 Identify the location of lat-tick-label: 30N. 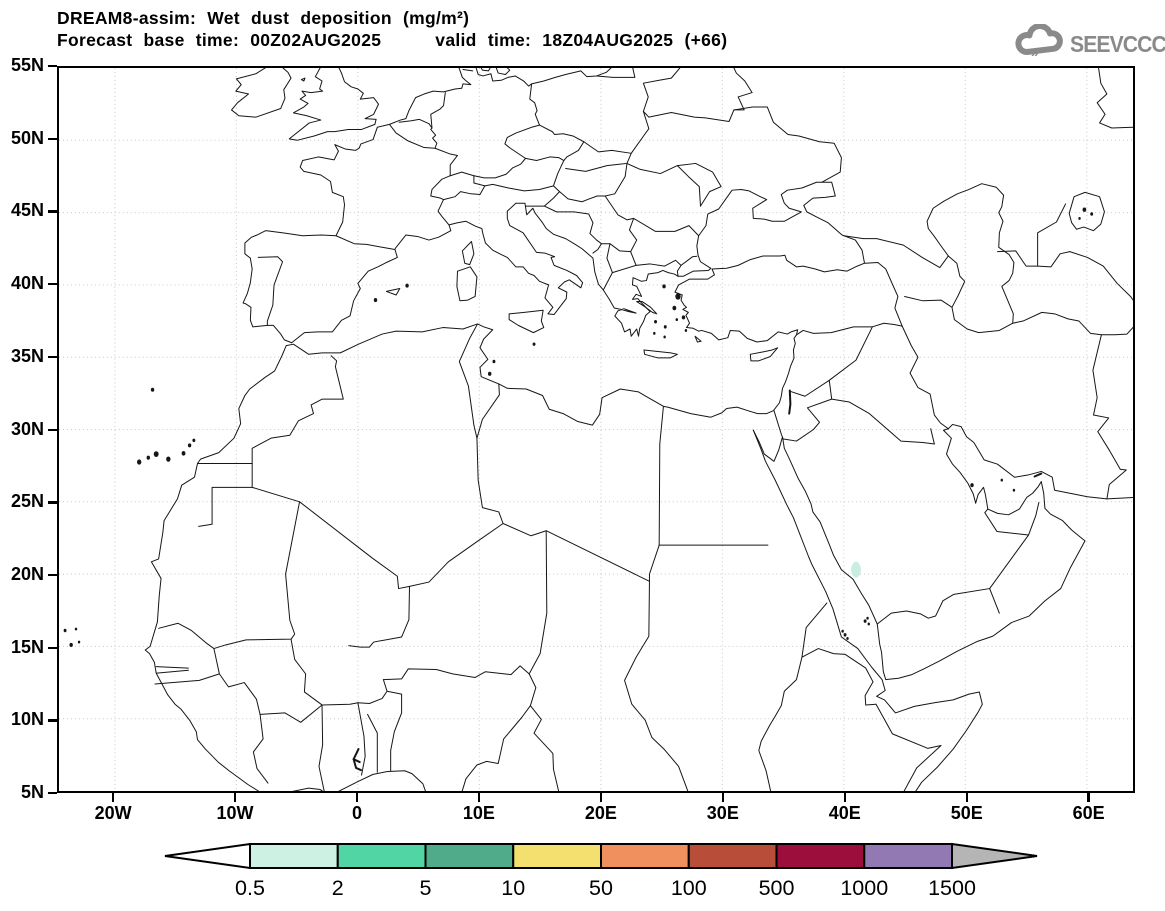
(27, 428).